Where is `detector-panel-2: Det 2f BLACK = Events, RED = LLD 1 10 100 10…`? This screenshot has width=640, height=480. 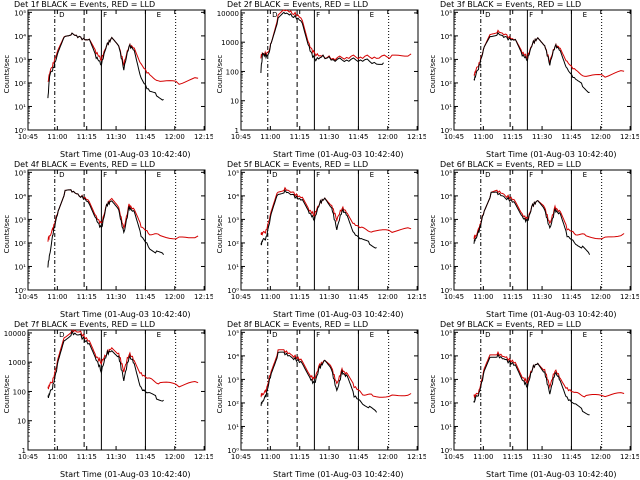
detector-panel-2: Det 2f BLACK = Events, RED = LLD 1 10 100 10… is located at coordinates (319, 80).